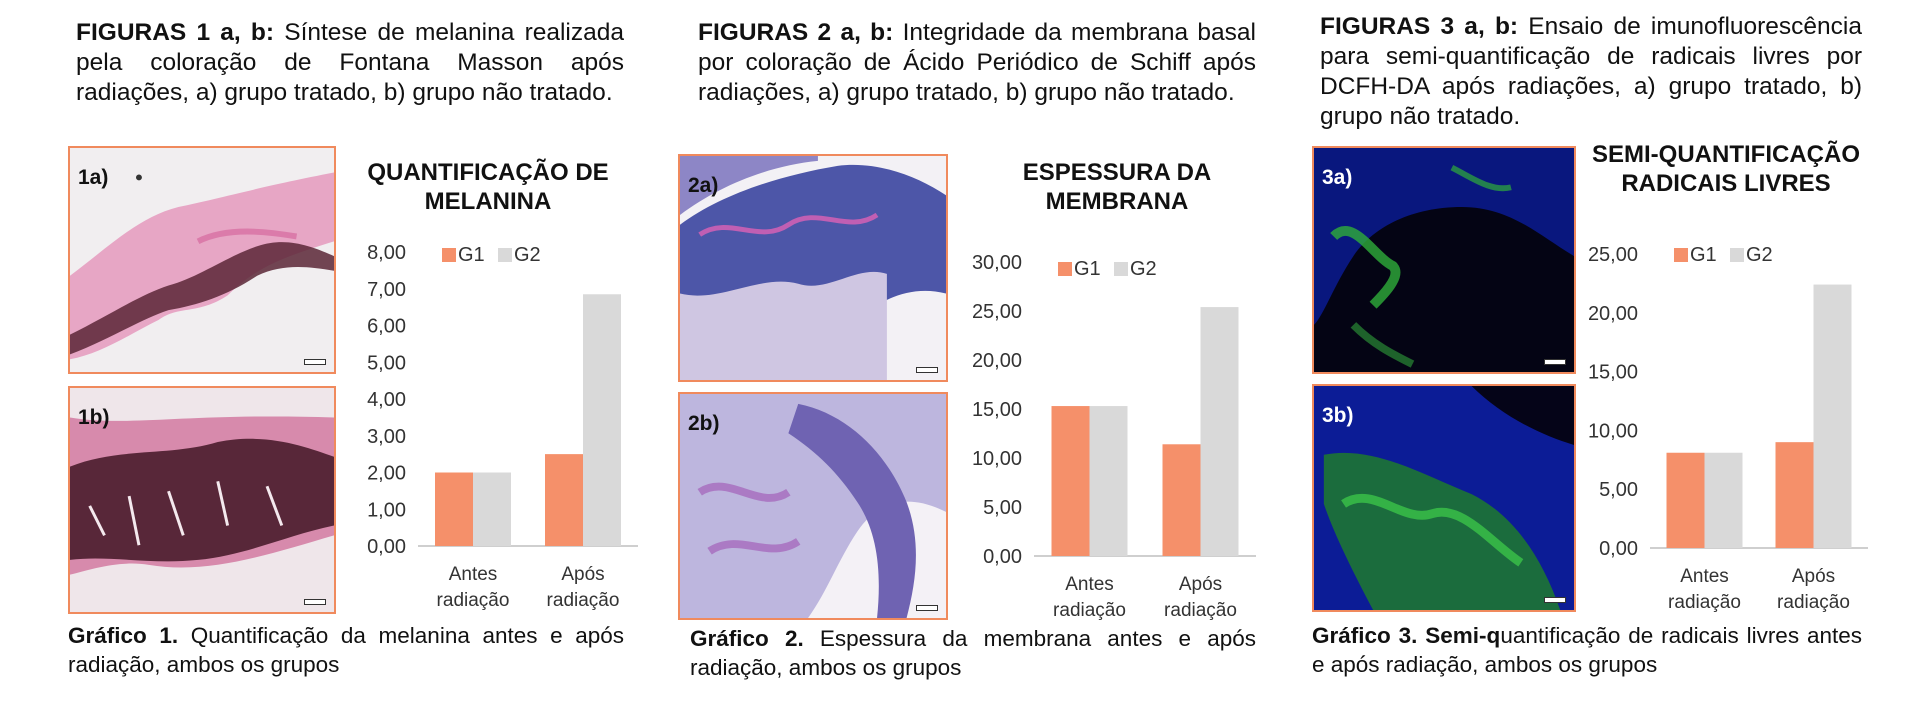 This screenshot has height=710, width=1920. What do you see at coordinates (386, 290) in the screenshot?
I see `y-tick-label: 7,00` at bounding box center [386, 290].